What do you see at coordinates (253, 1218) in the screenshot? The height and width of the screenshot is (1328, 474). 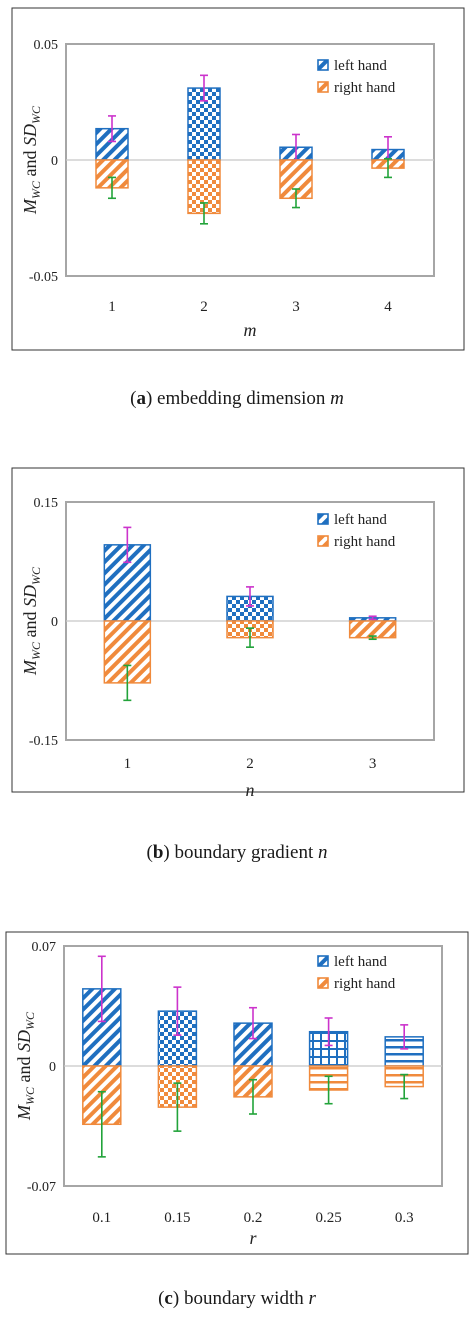 I see `x-tick-label: 0.2` at bounding box center [253, 1218].